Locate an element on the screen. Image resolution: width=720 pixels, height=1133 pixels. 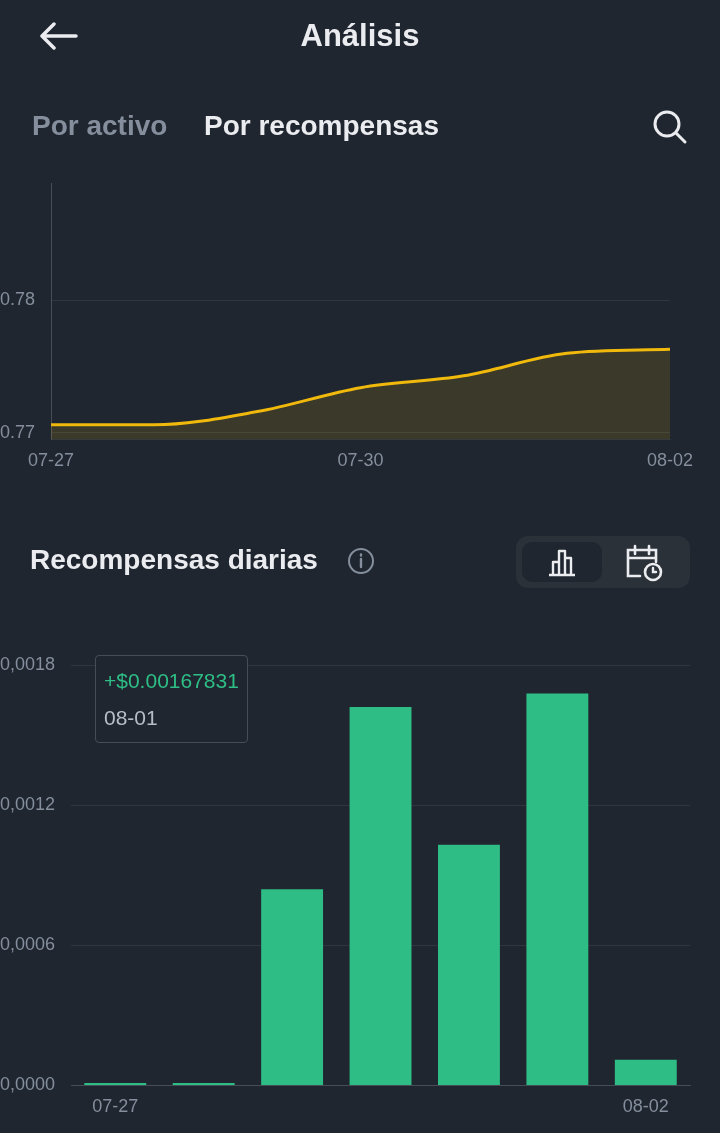
text: Por recompensas is located at coordinates (321, 126).